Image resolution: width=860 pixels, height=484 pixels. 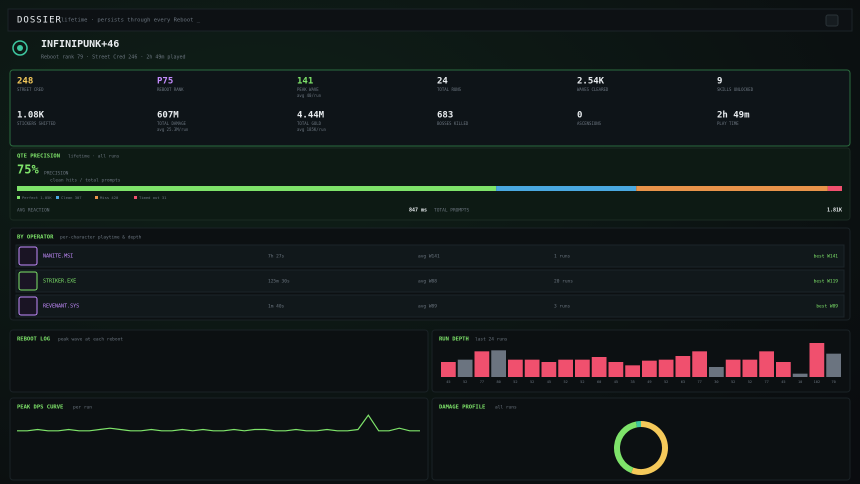 What do you see at coordinates (834, 211) in the screenshot?
I see `total-value: 1.81K` at bounding box center [834, 211].